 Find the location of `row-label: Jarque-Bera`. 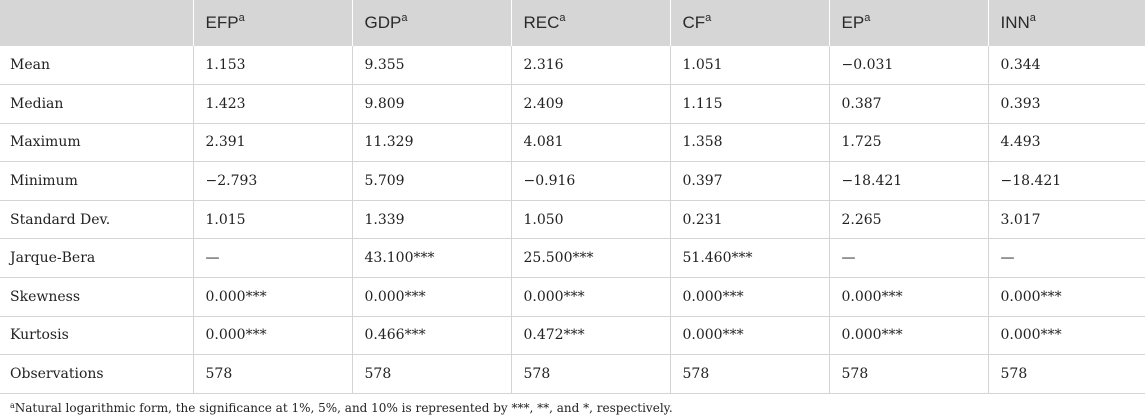

row-label: Jarque-Bera is located at coordinates (97, 258).